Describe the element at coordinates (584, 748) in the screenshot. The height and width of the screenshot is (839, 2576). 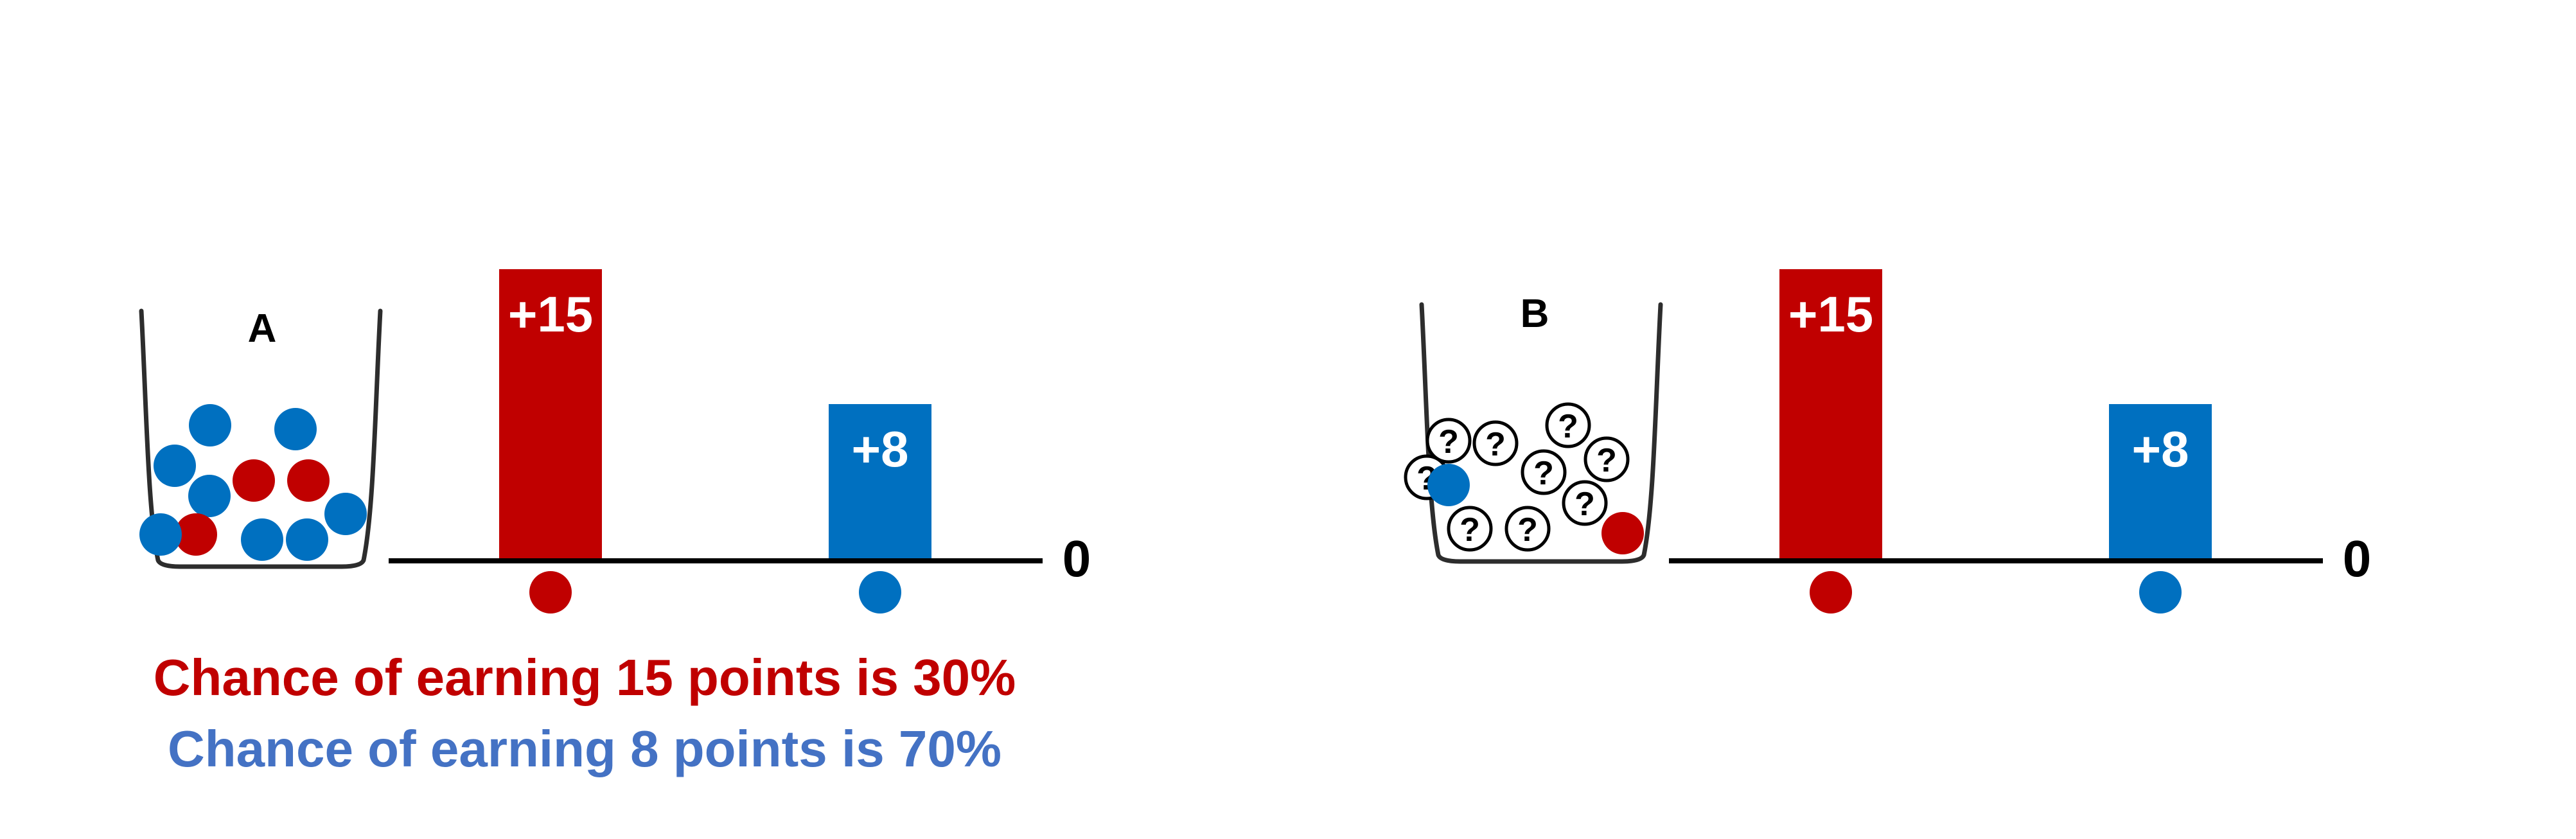
I see `caption-line: Chance of earning 8 points is 70%` at that location.